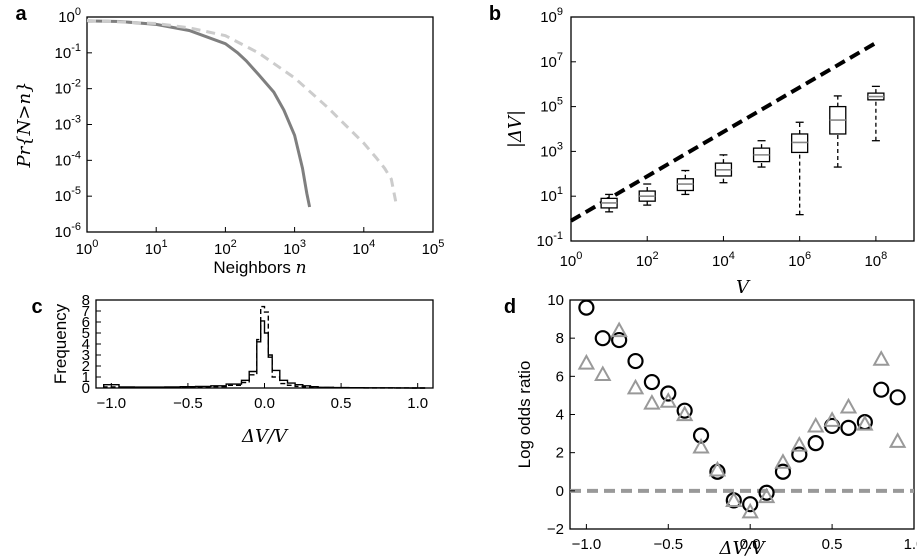 The height and width of the screenshot is (559, 917). What do you see at coordinates (875, 260) in the screenshot?
I see `panel-b-xtick-label: 10⁸` at bounding box center [875, 260].